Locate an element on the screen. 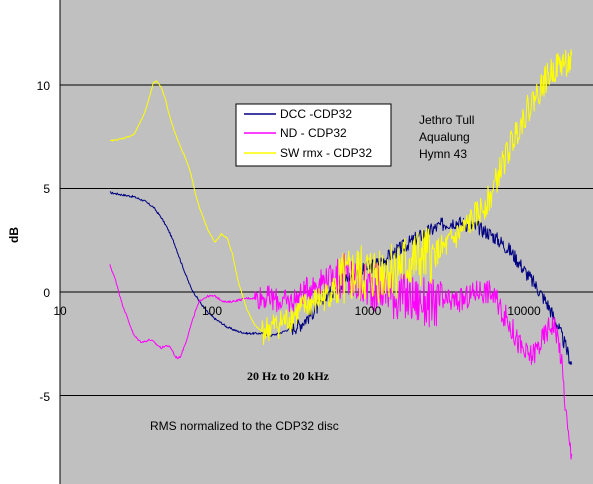 The image size is (593, 484). legend-box is located at coordinates (313, 135).